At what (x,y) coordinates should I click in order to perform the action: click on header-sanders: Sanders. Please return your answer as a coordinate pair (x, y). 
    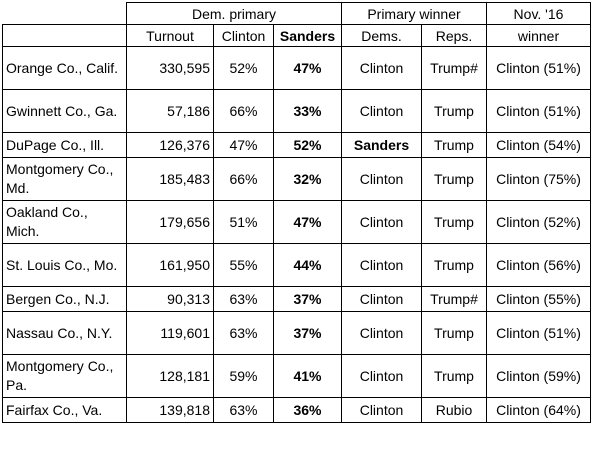
    Looking at the image, I should click on (307, 35).